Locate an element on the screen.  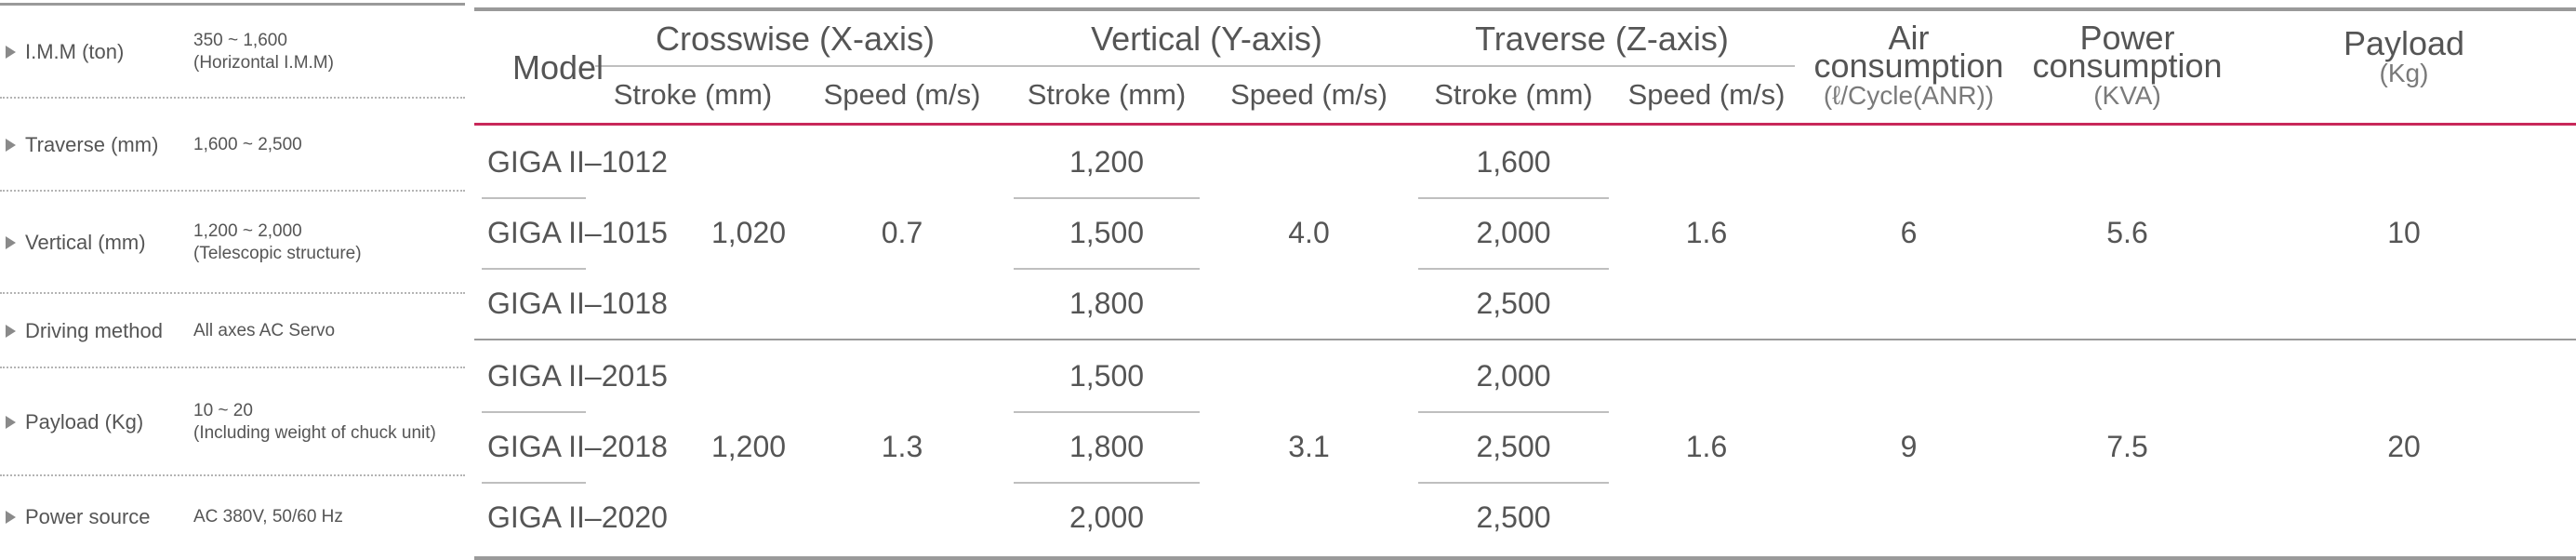
power-value: 7.5 is located at coordinates (2127, 446).